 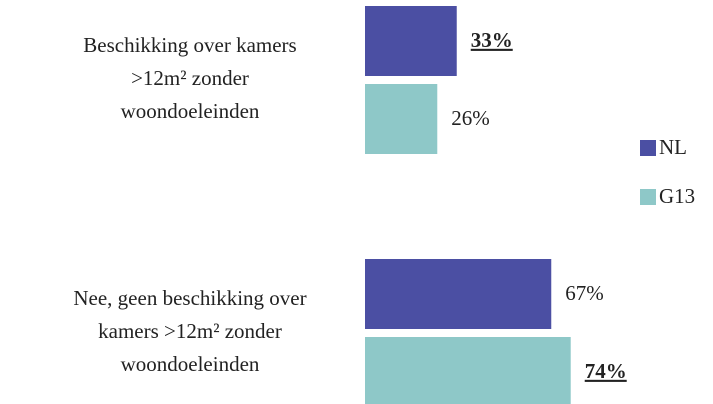 I want to click on value-label: 74%, so click(x=606, y=371).